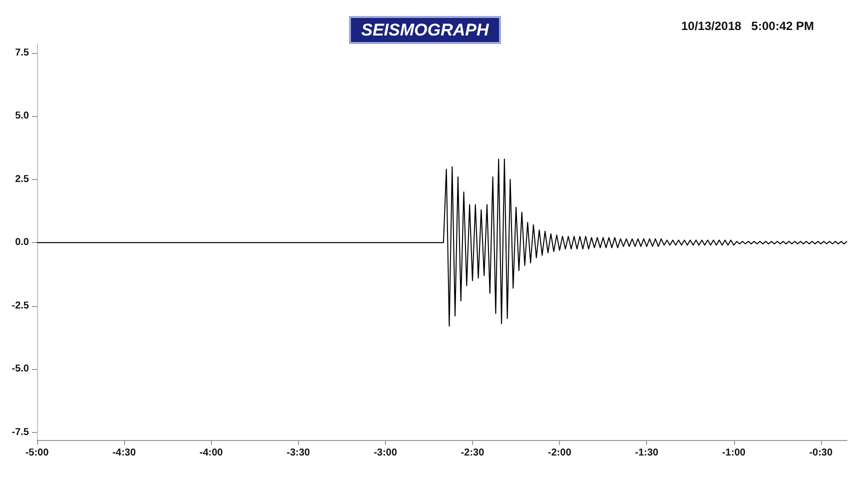 This screenshot has height=478, width=850. What do you see at coordinates (22, 179) in the screenshot?
I see `y-tick-label: 2.5` at bounding box center [22, 179].